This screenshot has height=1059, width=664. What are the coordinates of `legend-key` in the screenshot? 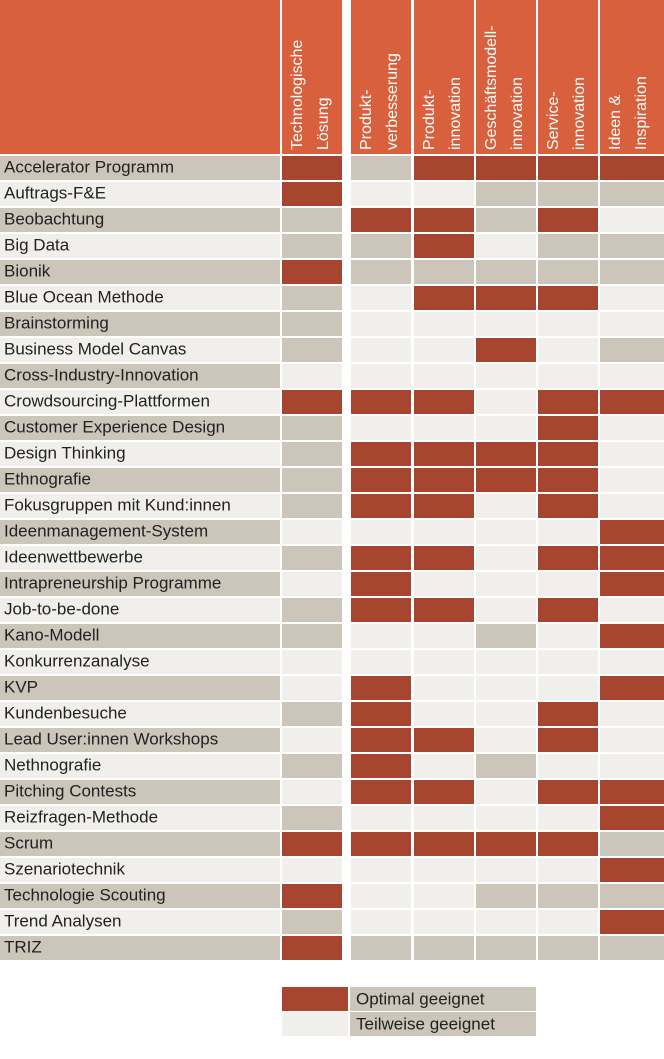 It's located at (315, 999).